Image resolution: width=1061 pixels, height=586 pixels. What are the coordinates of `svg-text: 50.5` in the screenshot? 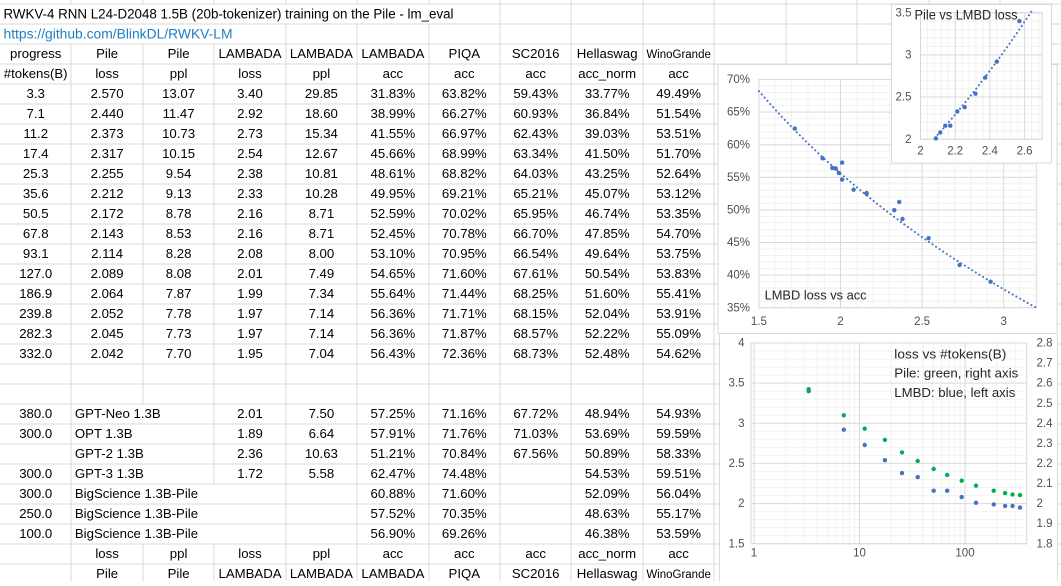 It's located at (36, 213).